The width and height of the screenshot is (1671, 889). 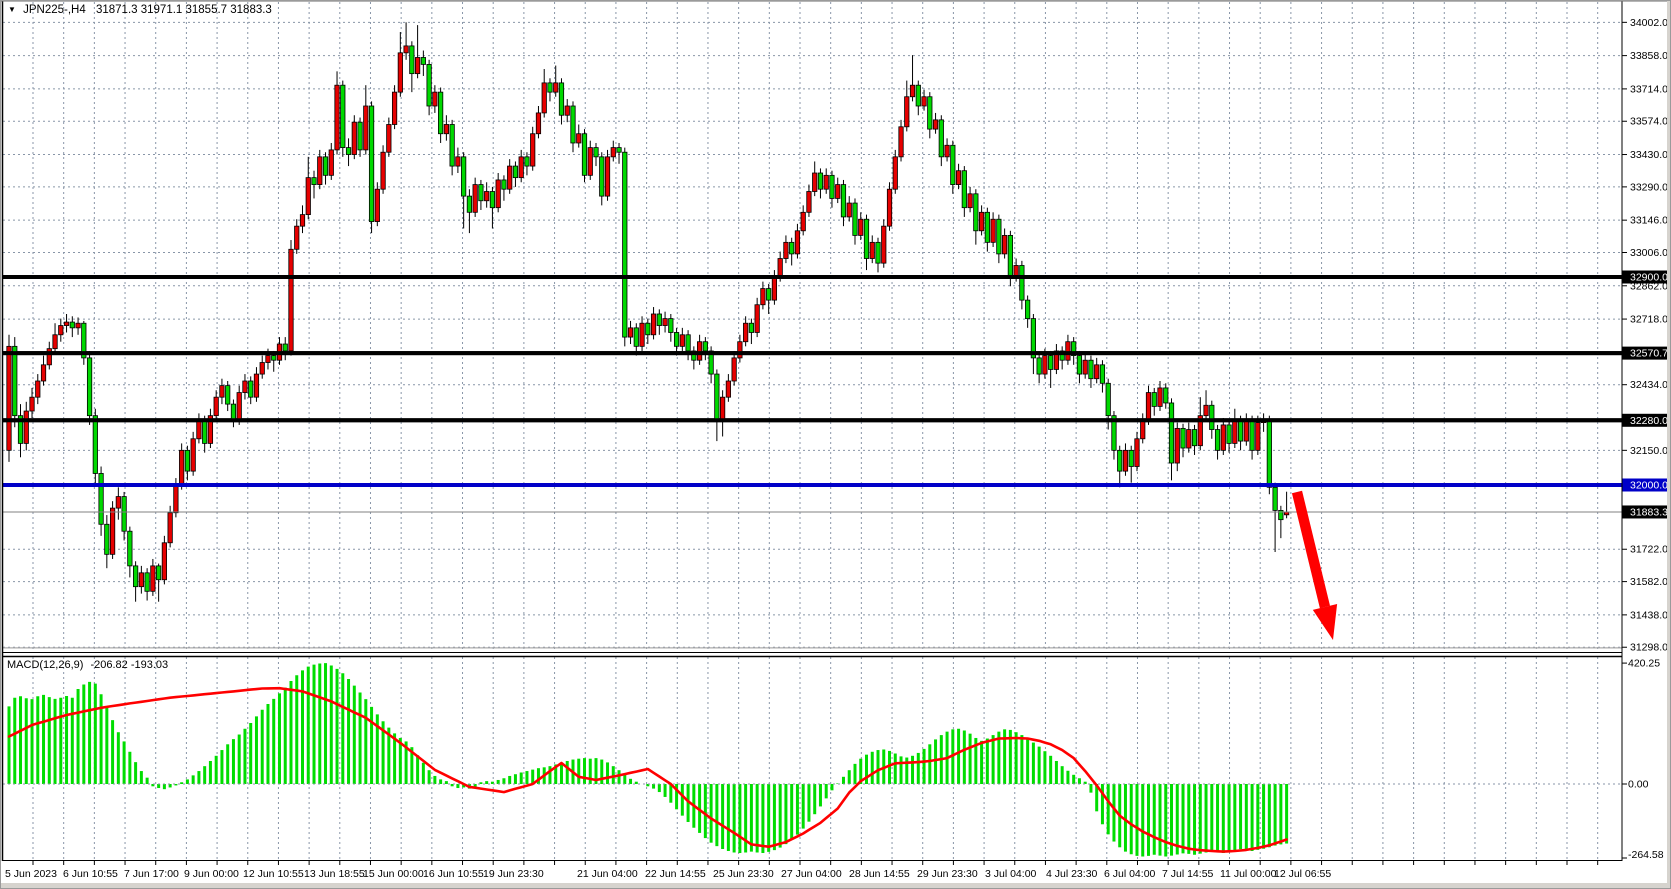 What do you see at coordinates (183, 10) in the screenshot?
I see `ohlc-readout: 31871.3 31971.1 31855.7 31883.3` at bounding box center [183, 10].